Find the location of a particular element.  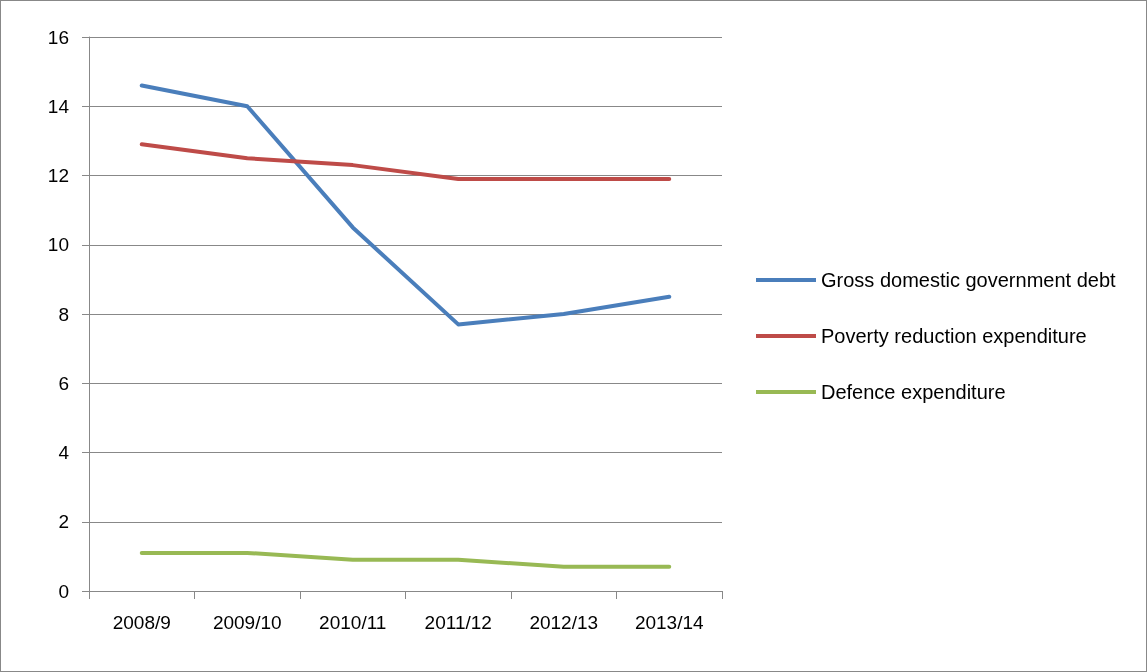

legend-label: Gross domestic government debt is located at coordinates (969, 280).